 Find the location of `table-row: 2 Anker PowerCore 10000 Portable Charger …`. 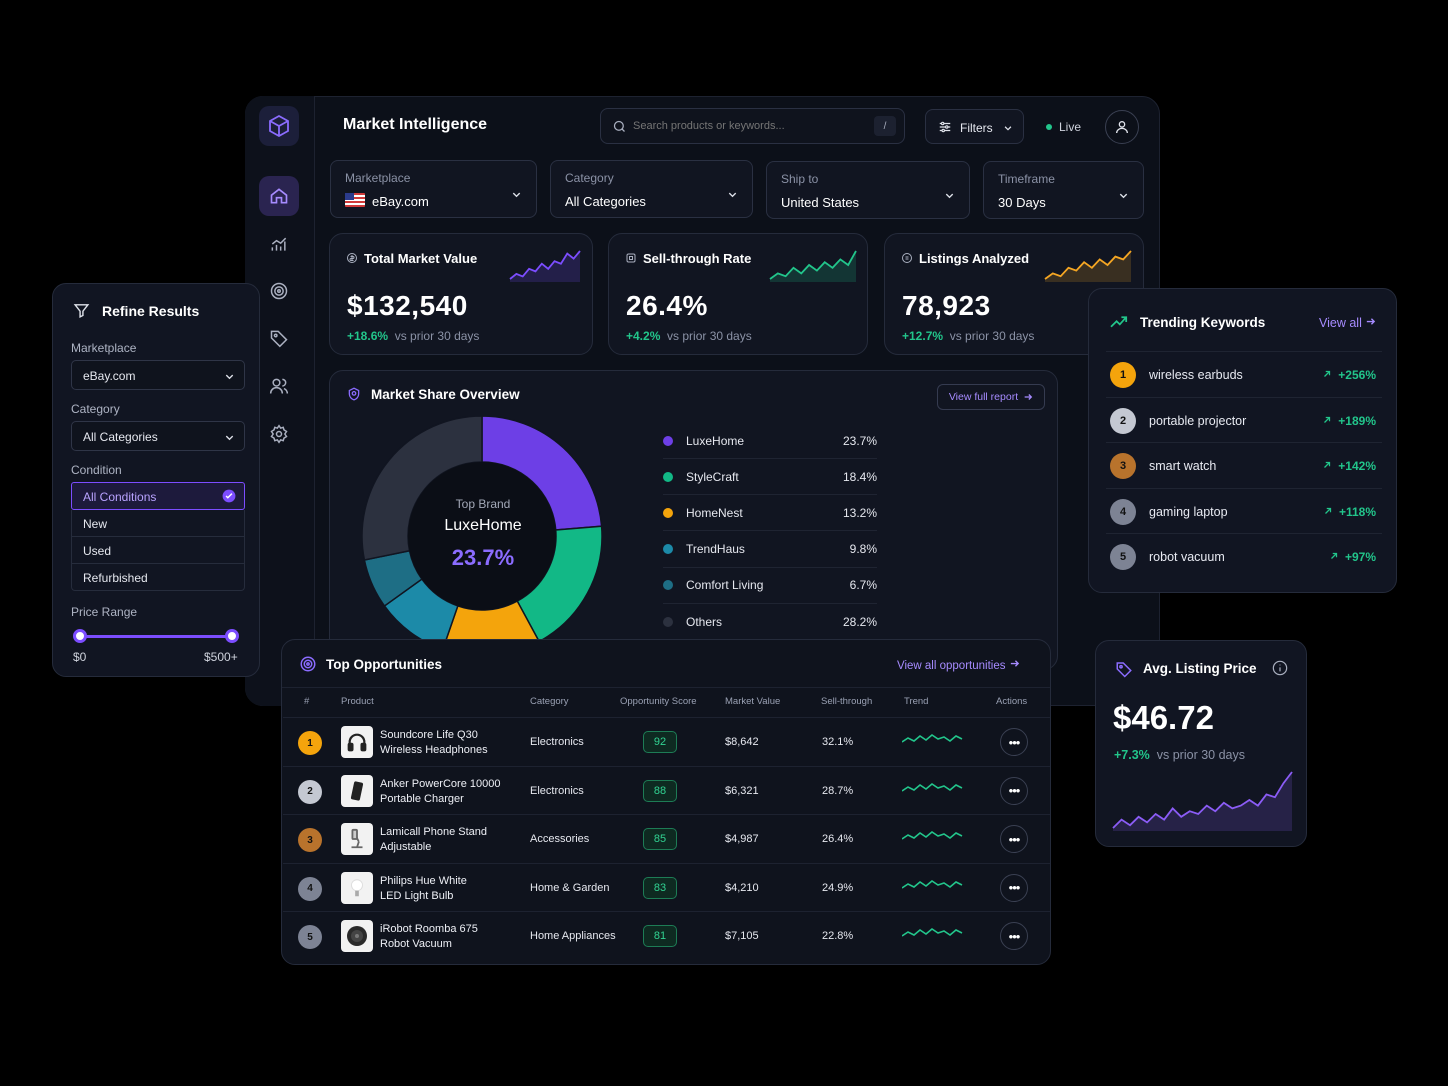

table-row: 2 Anker PowerCore 10000 Portable Charger … is located at coordinates (666, 789).